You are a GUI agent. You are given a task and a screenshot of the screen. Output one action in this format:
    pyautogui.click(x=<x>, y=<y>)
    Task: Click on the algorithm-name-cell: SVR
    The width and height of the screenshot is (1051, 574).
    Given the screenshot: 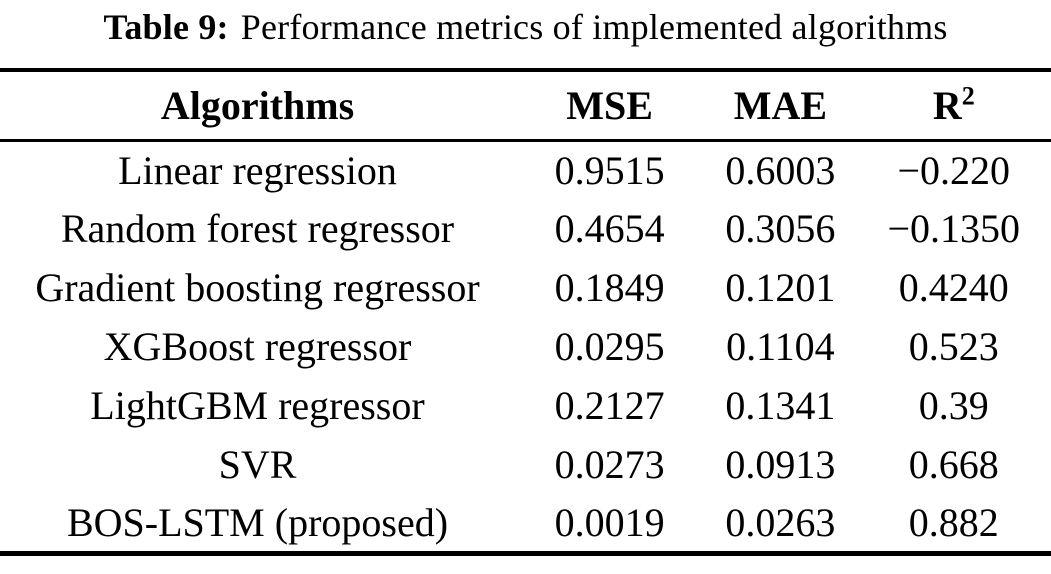 What is the action you would take?
    pyautogui.click(x=257, y=464)
    